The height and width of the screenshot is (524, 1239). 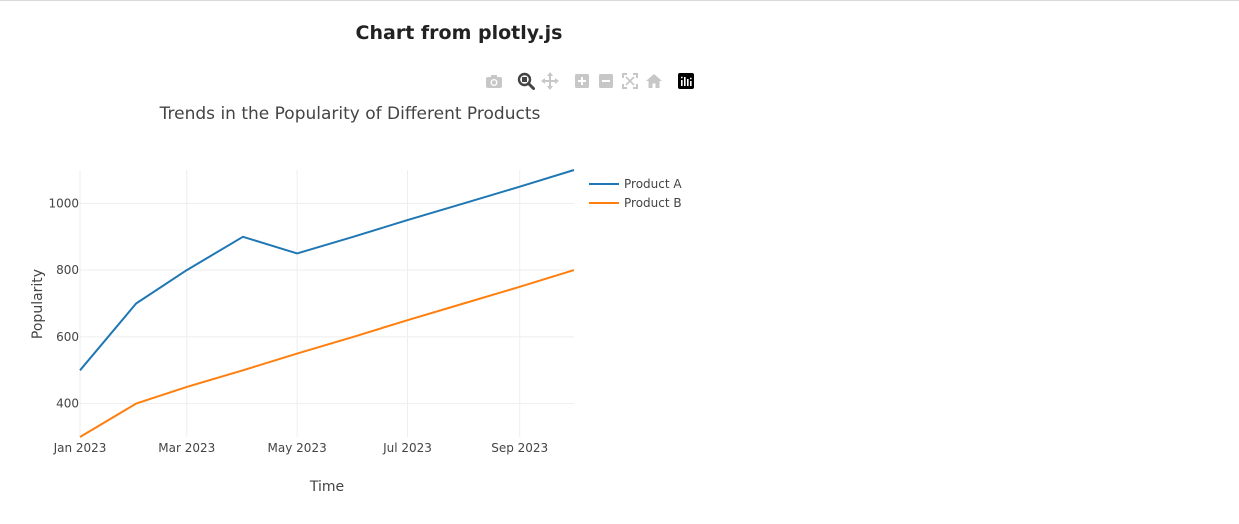 I want to click on y-tick-label: 800, so click(x=67, y=270).